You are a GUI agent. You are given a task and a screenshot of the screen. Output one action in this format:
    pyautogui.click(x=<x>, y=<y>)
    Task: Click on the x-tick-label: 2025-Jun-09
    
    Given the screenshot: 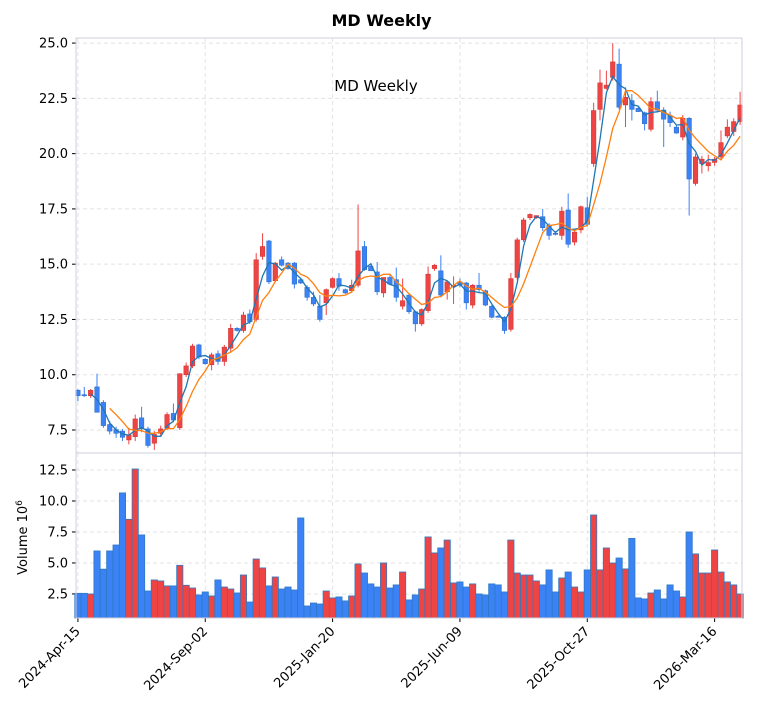 What is the action you would take?
    pyautogui.click(x=432, y=657)
    